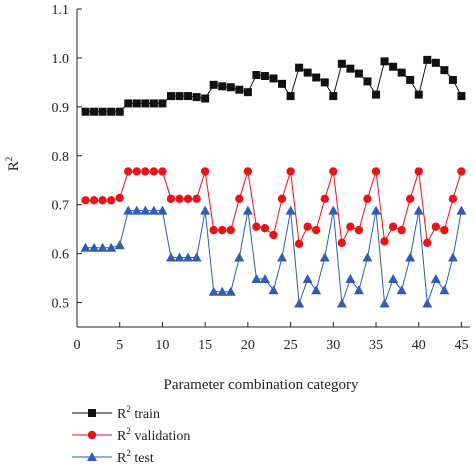  Describe the element at coordinates (376, 345) in the screenshot. I see `x-tick-label: 35` at that location.